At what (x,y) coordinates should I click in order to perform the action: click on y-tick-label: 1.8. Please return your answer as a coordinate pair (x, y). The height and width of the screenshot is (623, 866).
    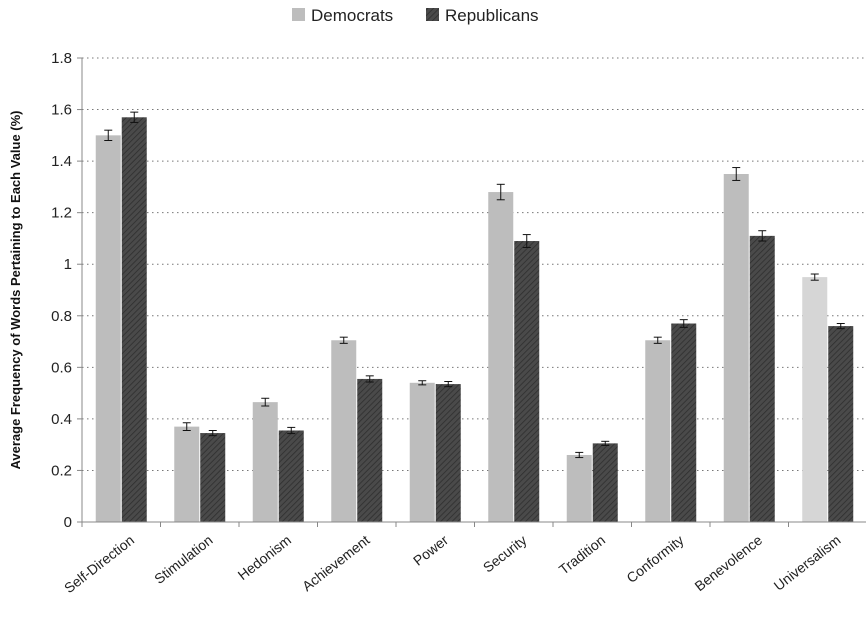
    Looking at the image, I should click on (61, 58).